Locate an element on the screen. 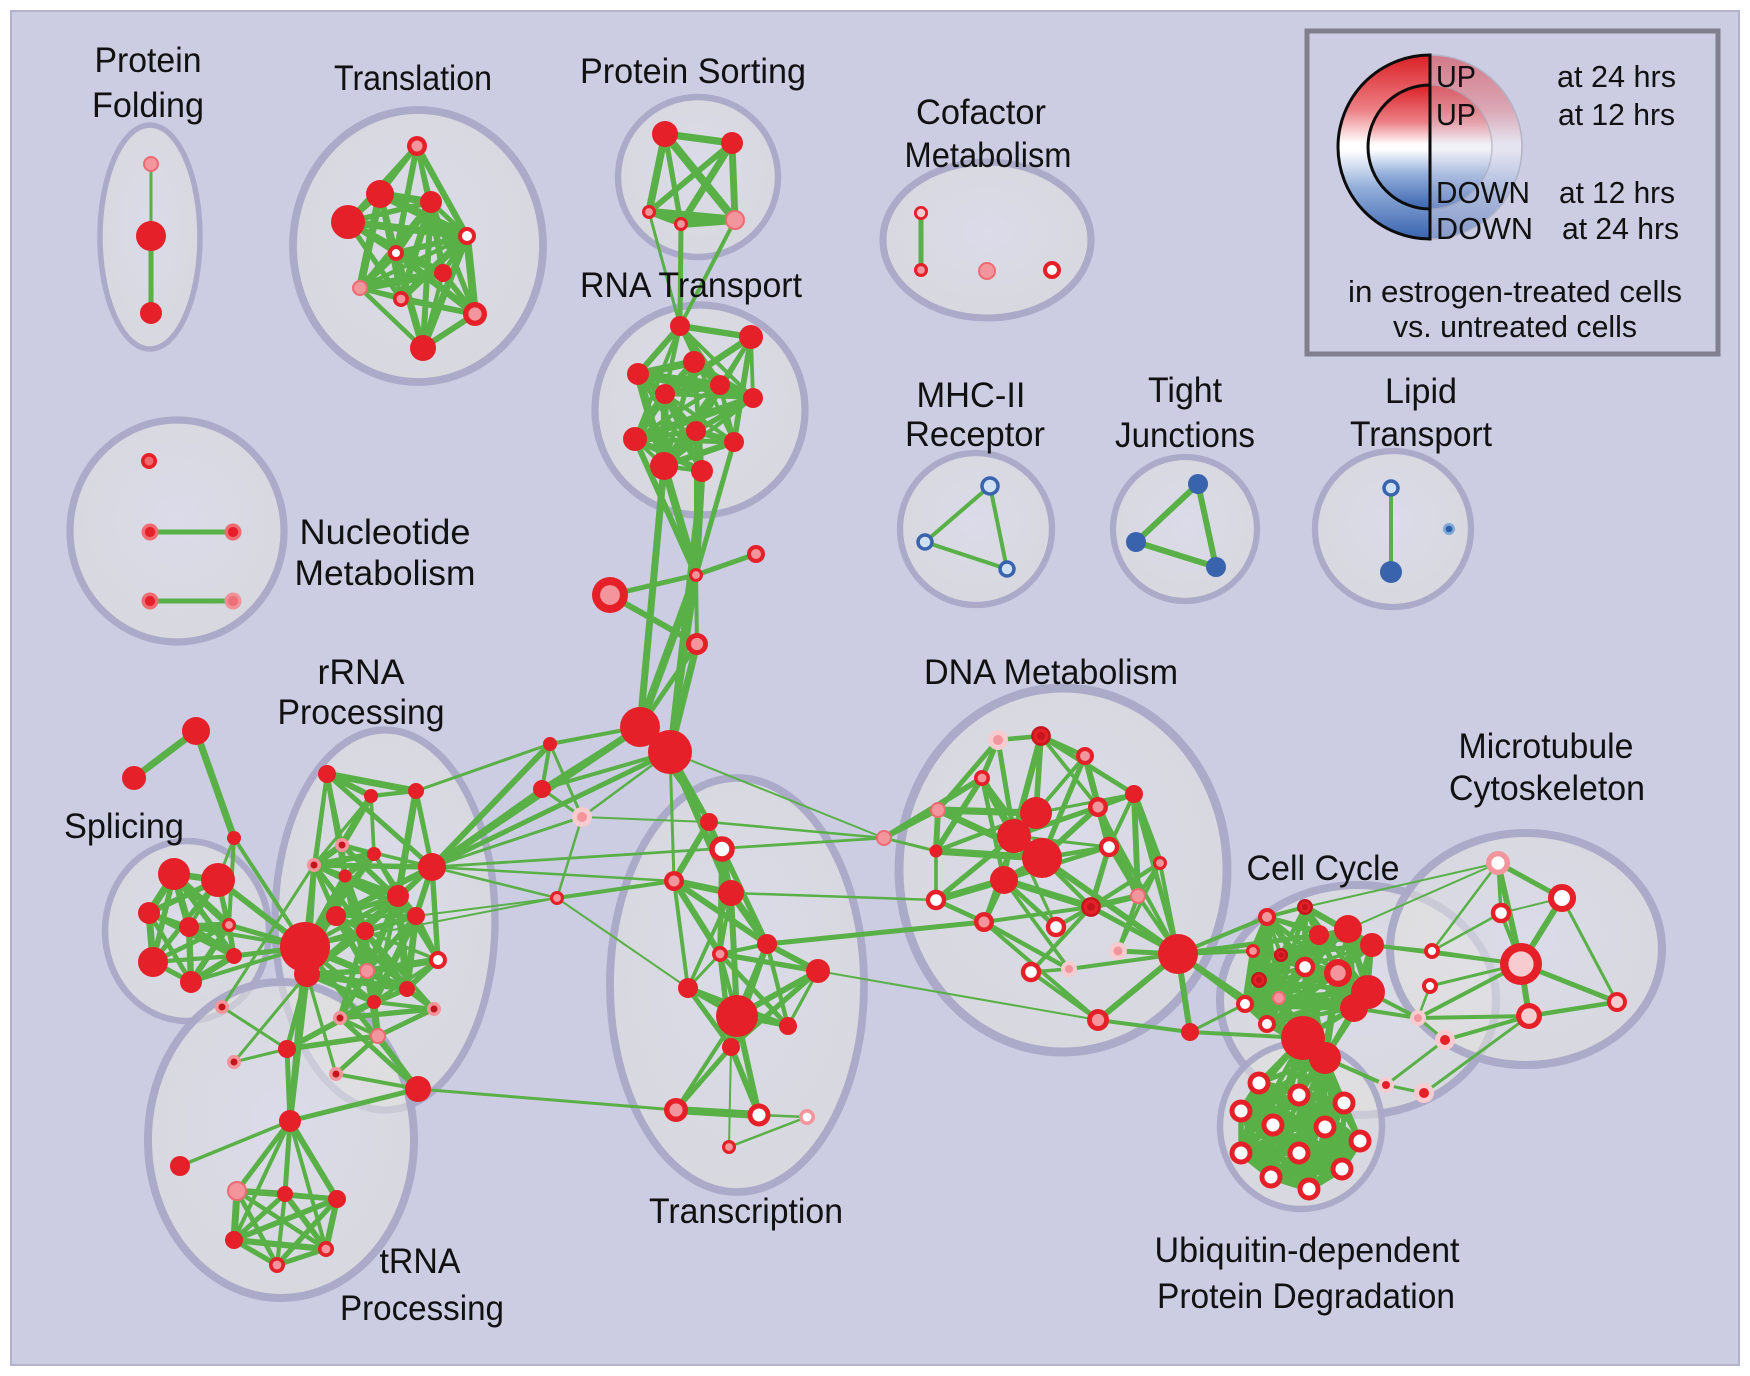 The image size is (1750, 1376). svg-text: Splicing is located at coordinates (124, 826).